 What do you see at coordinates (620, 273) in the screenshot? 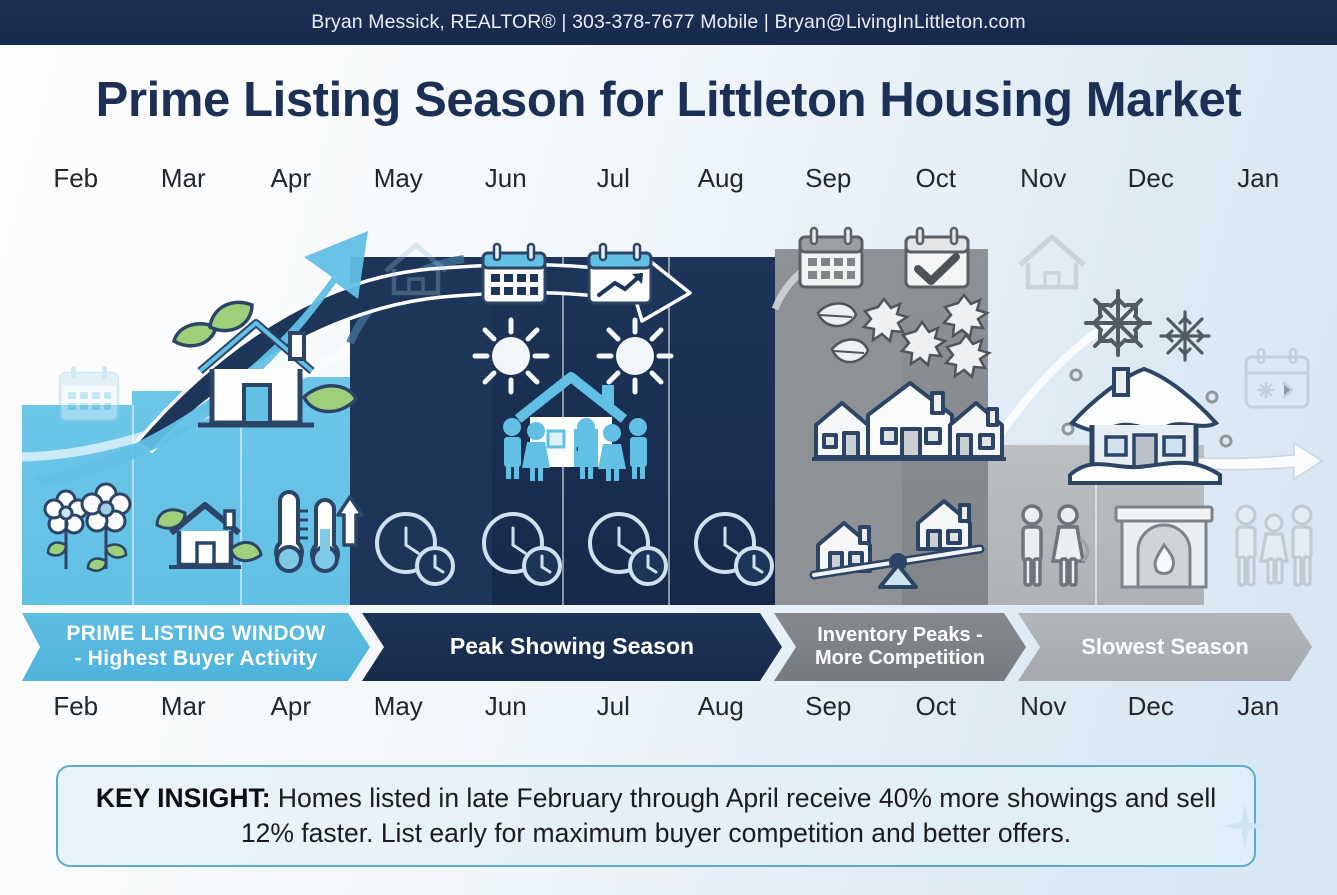
I see `calendar-trend-icon` at bounding box center [620, 273].